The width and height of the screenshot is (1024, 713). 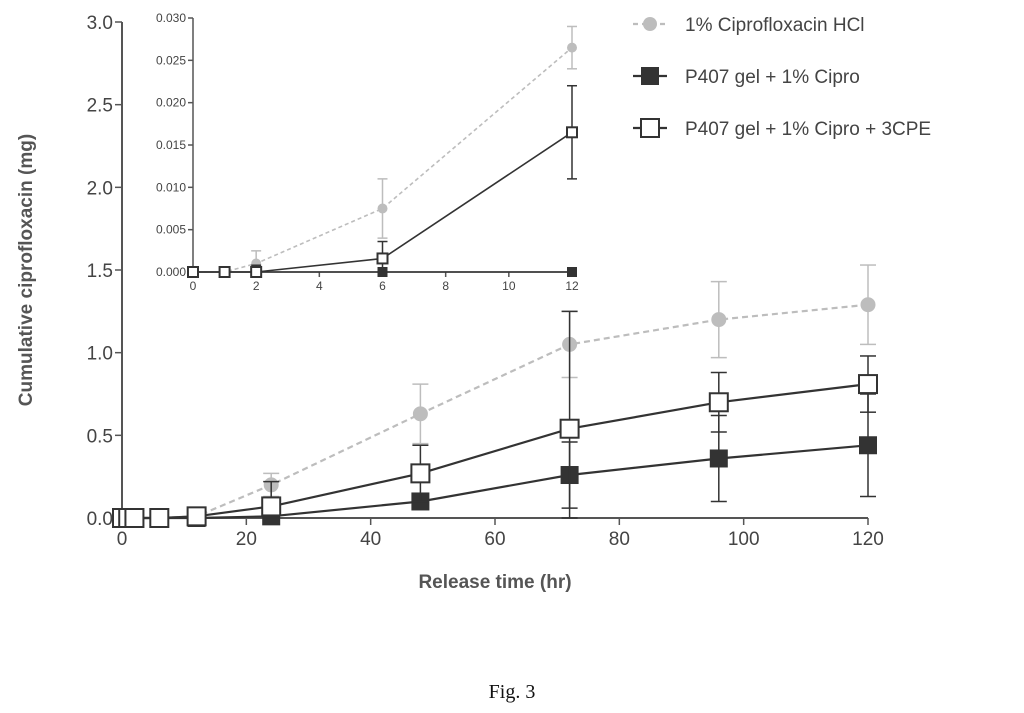 I want to click on main-x-tick-label: 20, so click(x=246, y=539).